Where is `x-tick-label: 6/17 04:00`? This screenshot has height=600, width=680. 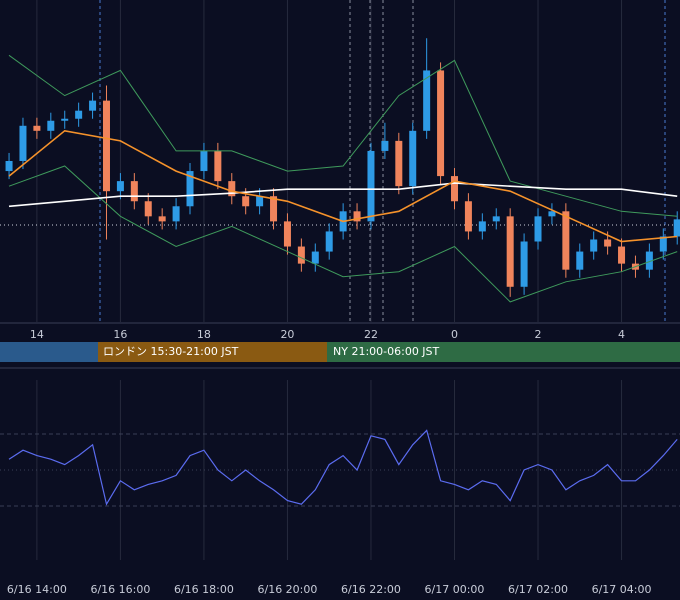
x-tick-label: 6/17 04:00 is located at coordinates (622, 589).